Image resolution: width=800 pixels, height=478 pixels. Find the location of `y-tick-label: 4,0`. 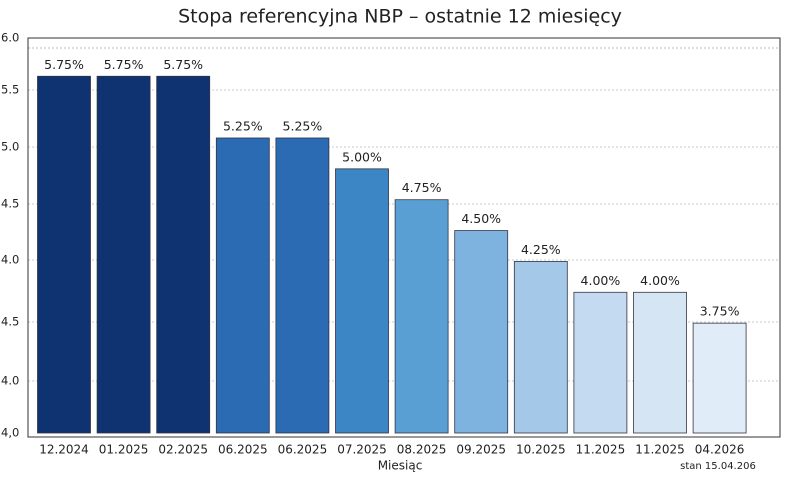

y-tick-label: 4,0 is located at coordinates (10, 433).